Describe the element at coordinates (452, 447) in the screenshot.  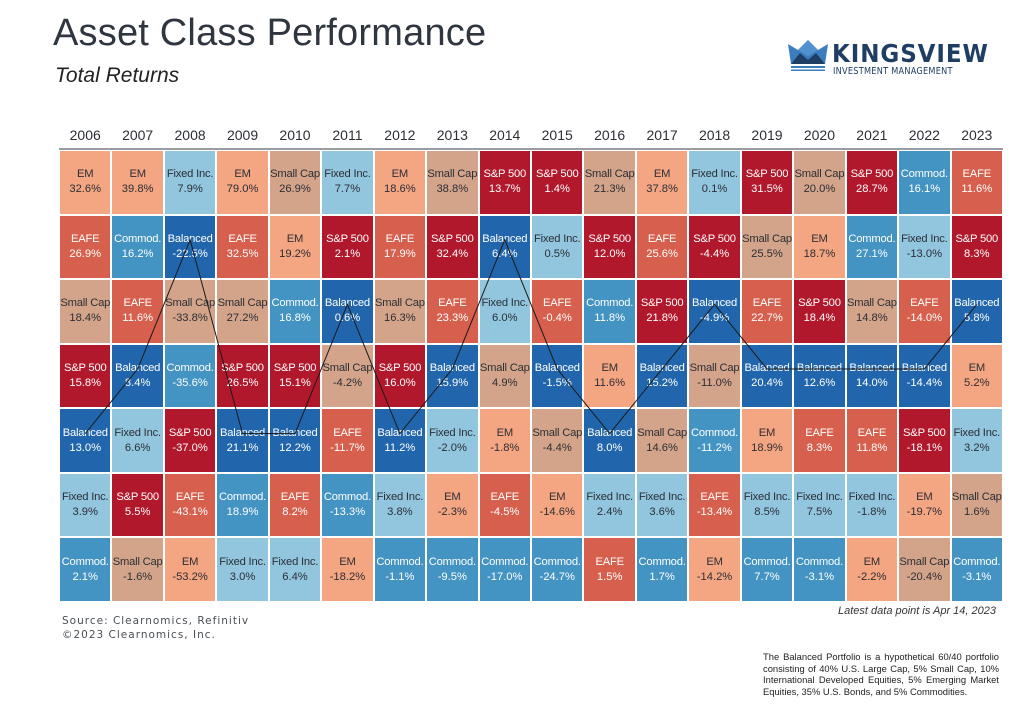
I see `cell-return-value: -2.0%` at that location.